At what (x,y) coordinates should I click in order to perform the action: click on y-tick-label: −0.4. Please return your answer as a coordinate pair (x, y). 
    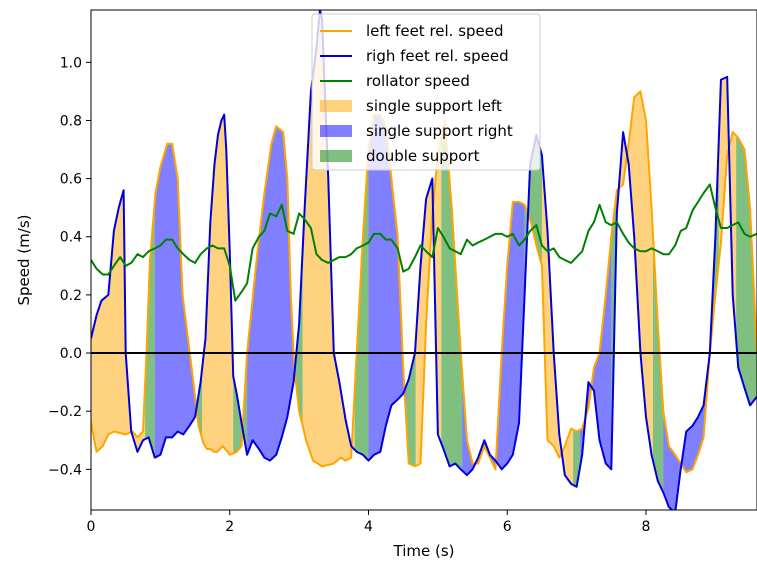
    Looking at the image, I should click on (65, 470).